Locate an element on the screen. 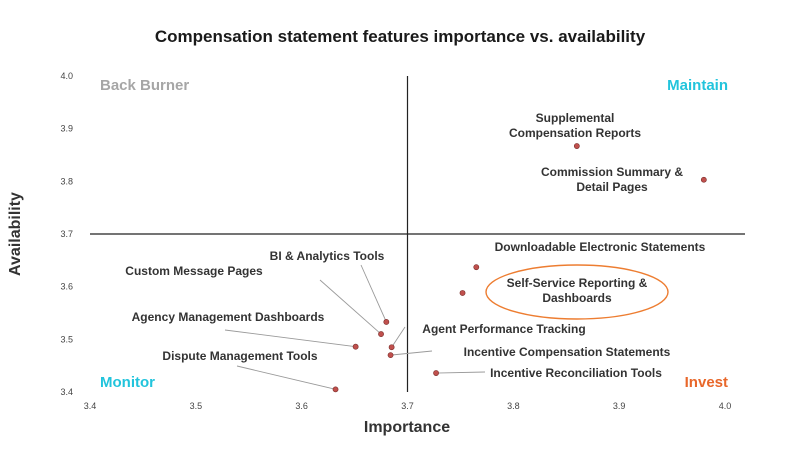 This screenshot has height=450, width=800. y-tick-label: 3.9 is located at coordinates (66, 129).